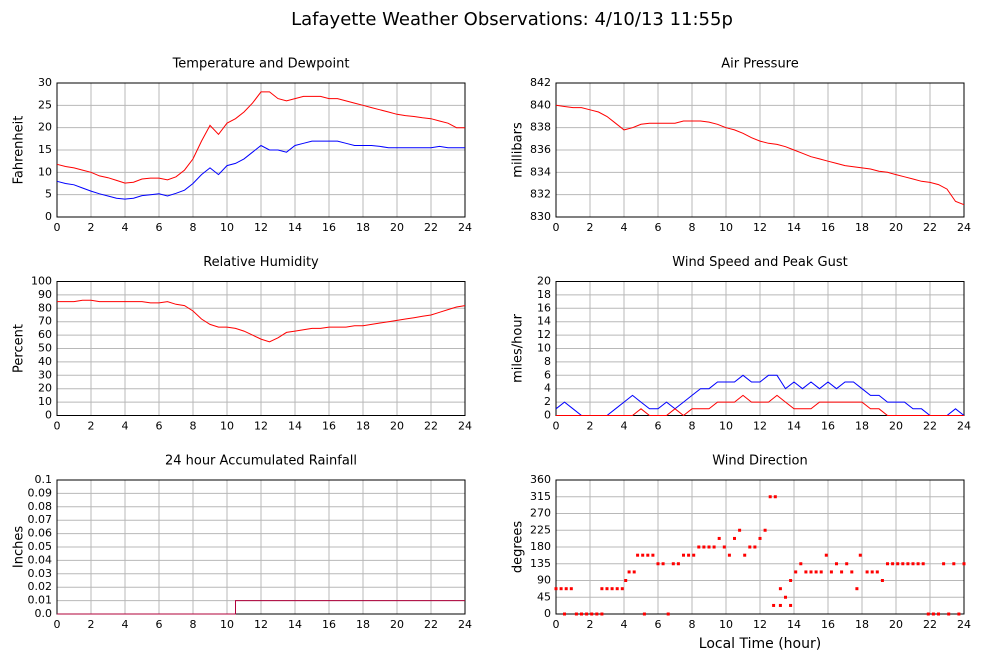  Describe the element at coordinates (44, 613) in the screenshot. I see `y-tick-label: 0.0` at that location.